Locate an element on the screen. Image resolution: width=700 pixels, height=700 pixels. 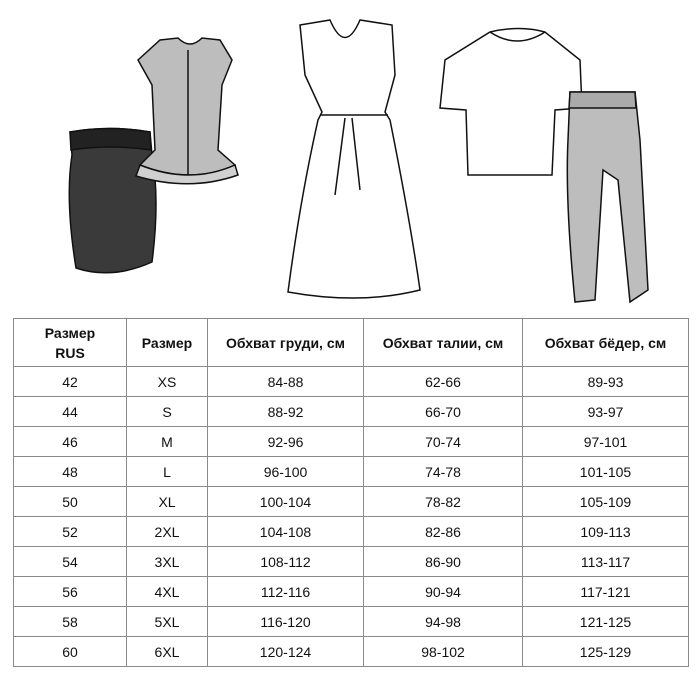
cuffed-trousers-illustration is located at coordinates (607, 197).